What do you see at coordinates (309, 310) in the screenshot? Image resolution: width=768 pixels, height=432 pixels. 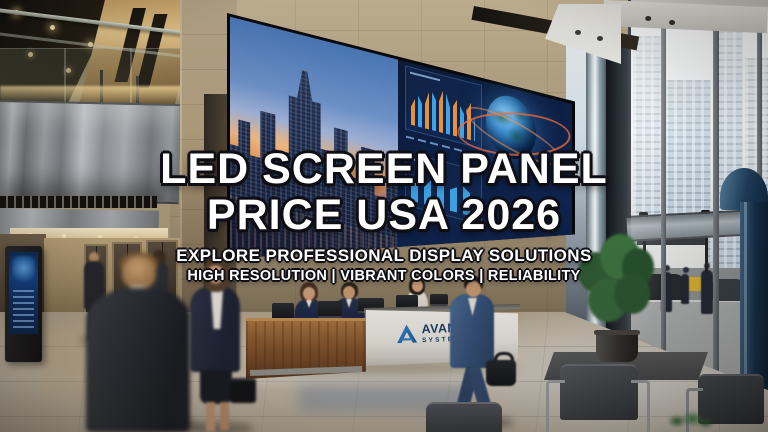 I see `receptionist-body` at bounding box center [309, 310].